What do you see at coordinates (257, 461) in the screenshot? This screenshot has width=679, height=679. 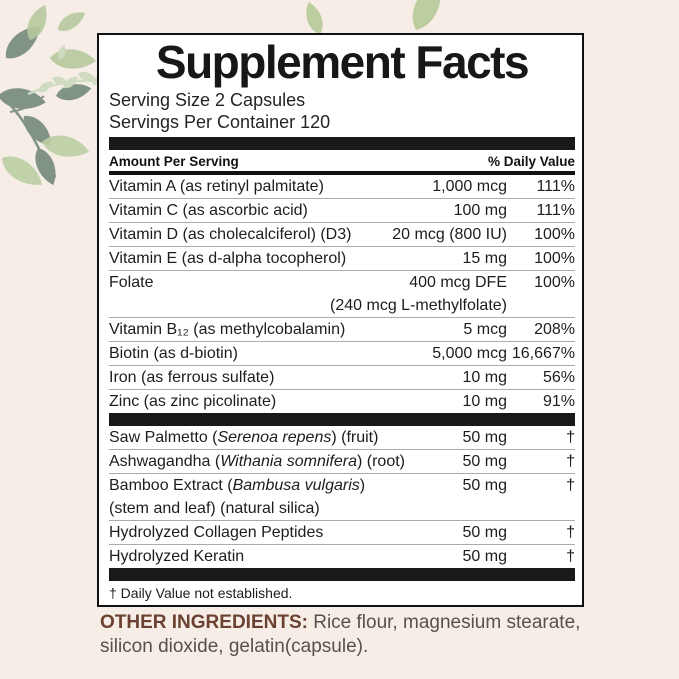 I see `nutrient-name: Ashwagandha (Withania somnifera) (root)` at bounding box center [257, 461].